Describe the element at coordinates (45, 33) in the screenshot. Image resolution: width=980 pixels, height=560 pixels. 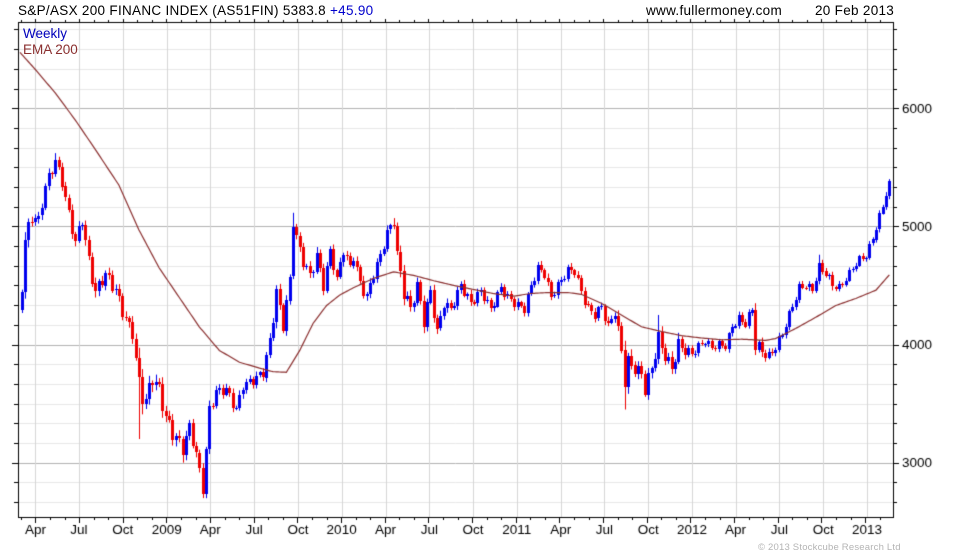
I see `legend-timeframe-label: Weekly` at that location.